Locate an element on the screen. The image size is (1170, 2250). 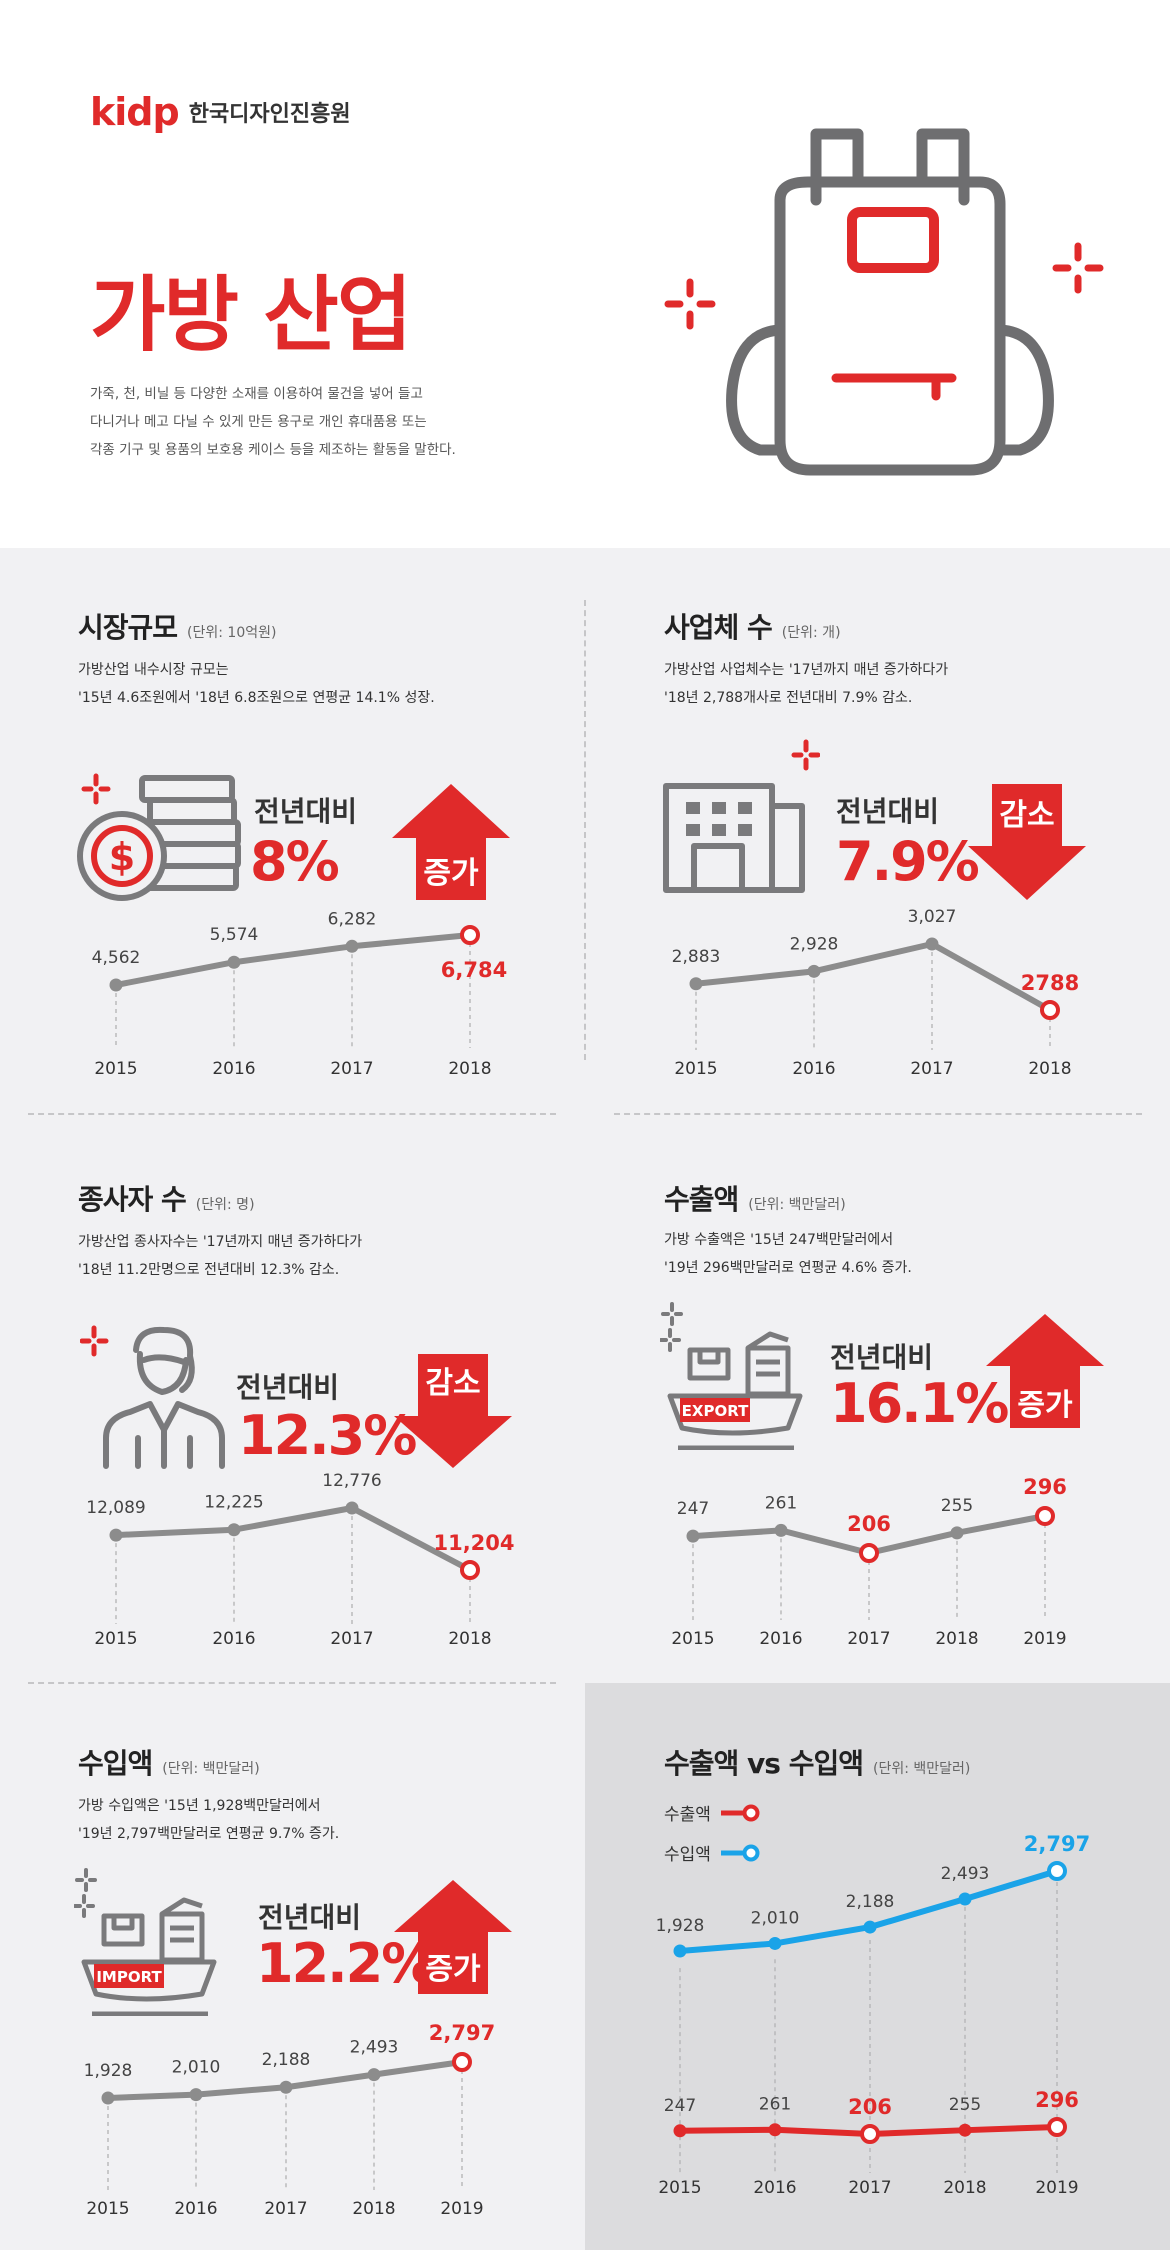
companies-section-title: 사업체 수 (단위: 개) is located at coordinates (752, 626).